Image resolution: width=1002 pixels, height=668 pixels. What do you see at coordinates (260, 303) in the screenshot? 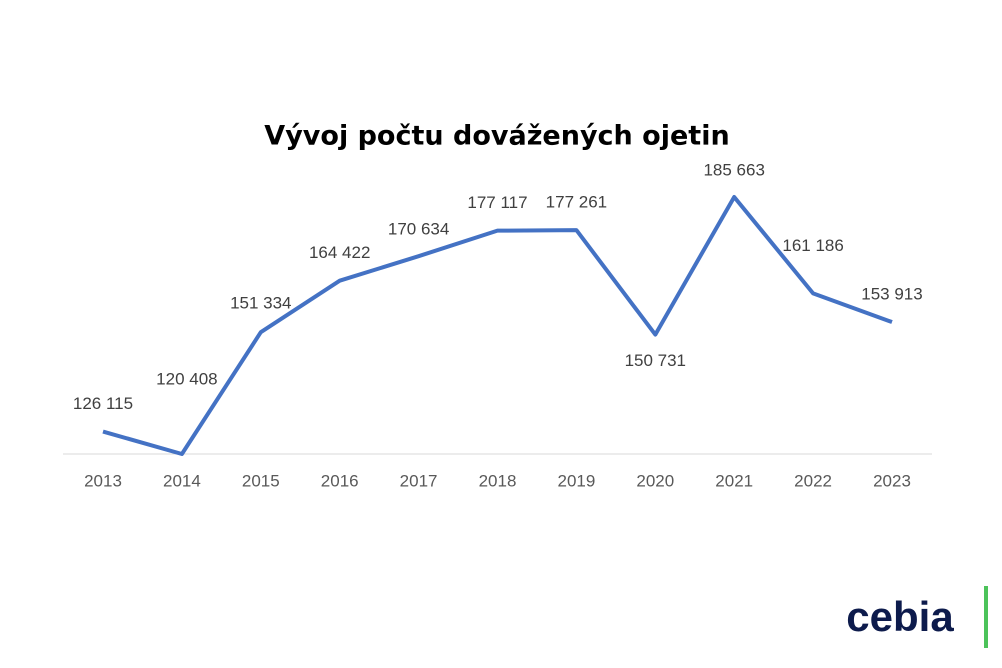
I see `data-label: 151 334` at bounding box center [260, 303].